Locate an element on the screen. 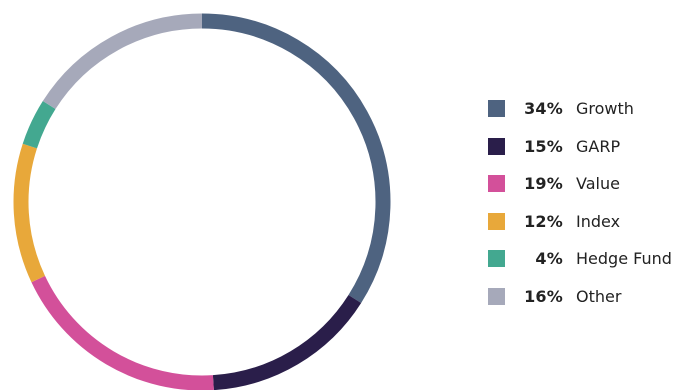 This screenshot has height=390, width=691. legend-item-value: 19% Value is located at coordinates (580, 184).